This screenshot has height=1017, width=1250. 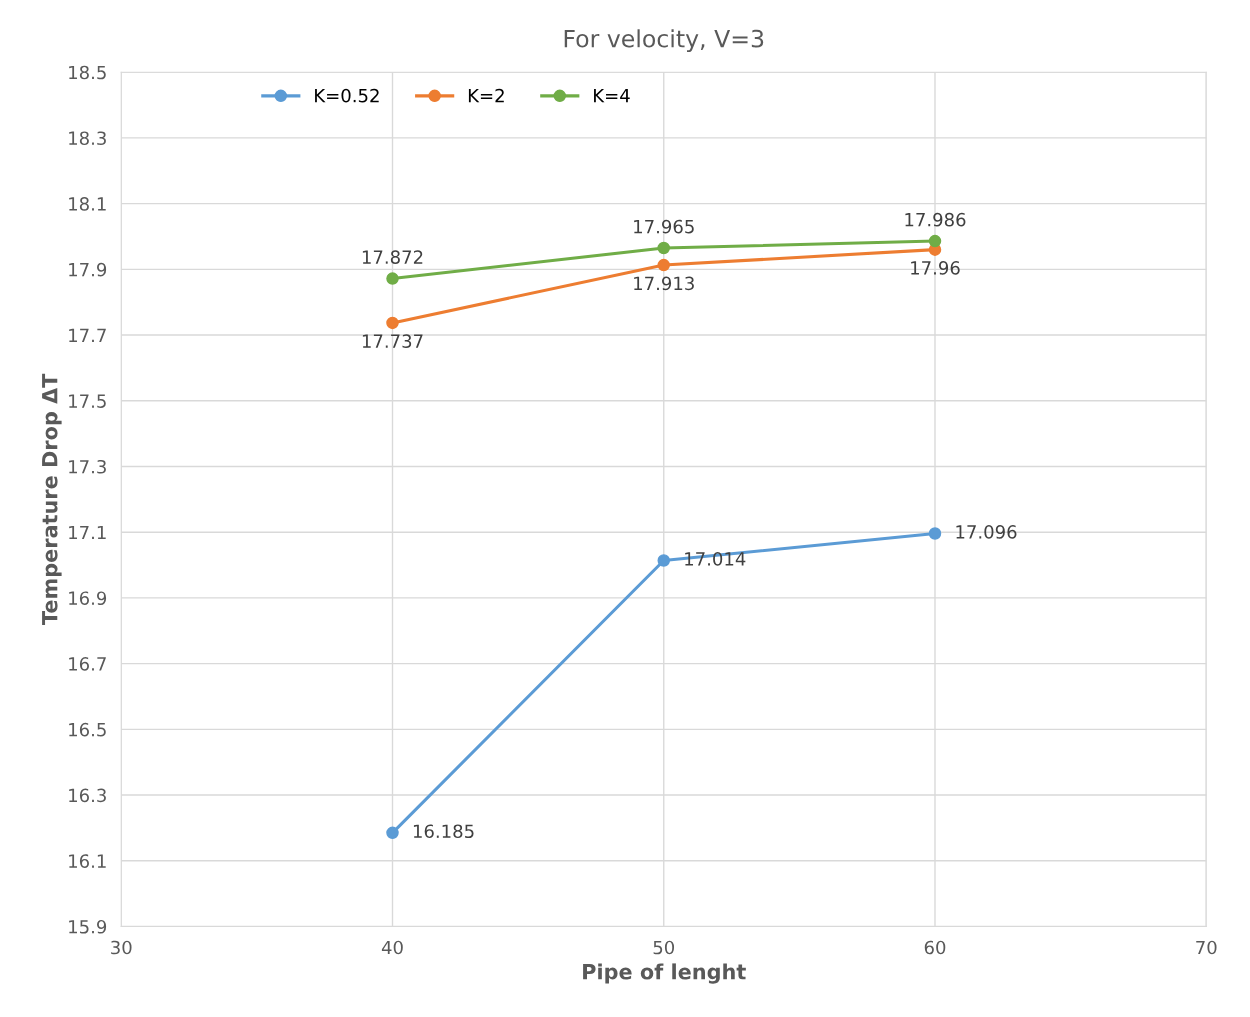 I want to click on data-label: 16.185, so click(x=443, y=831).